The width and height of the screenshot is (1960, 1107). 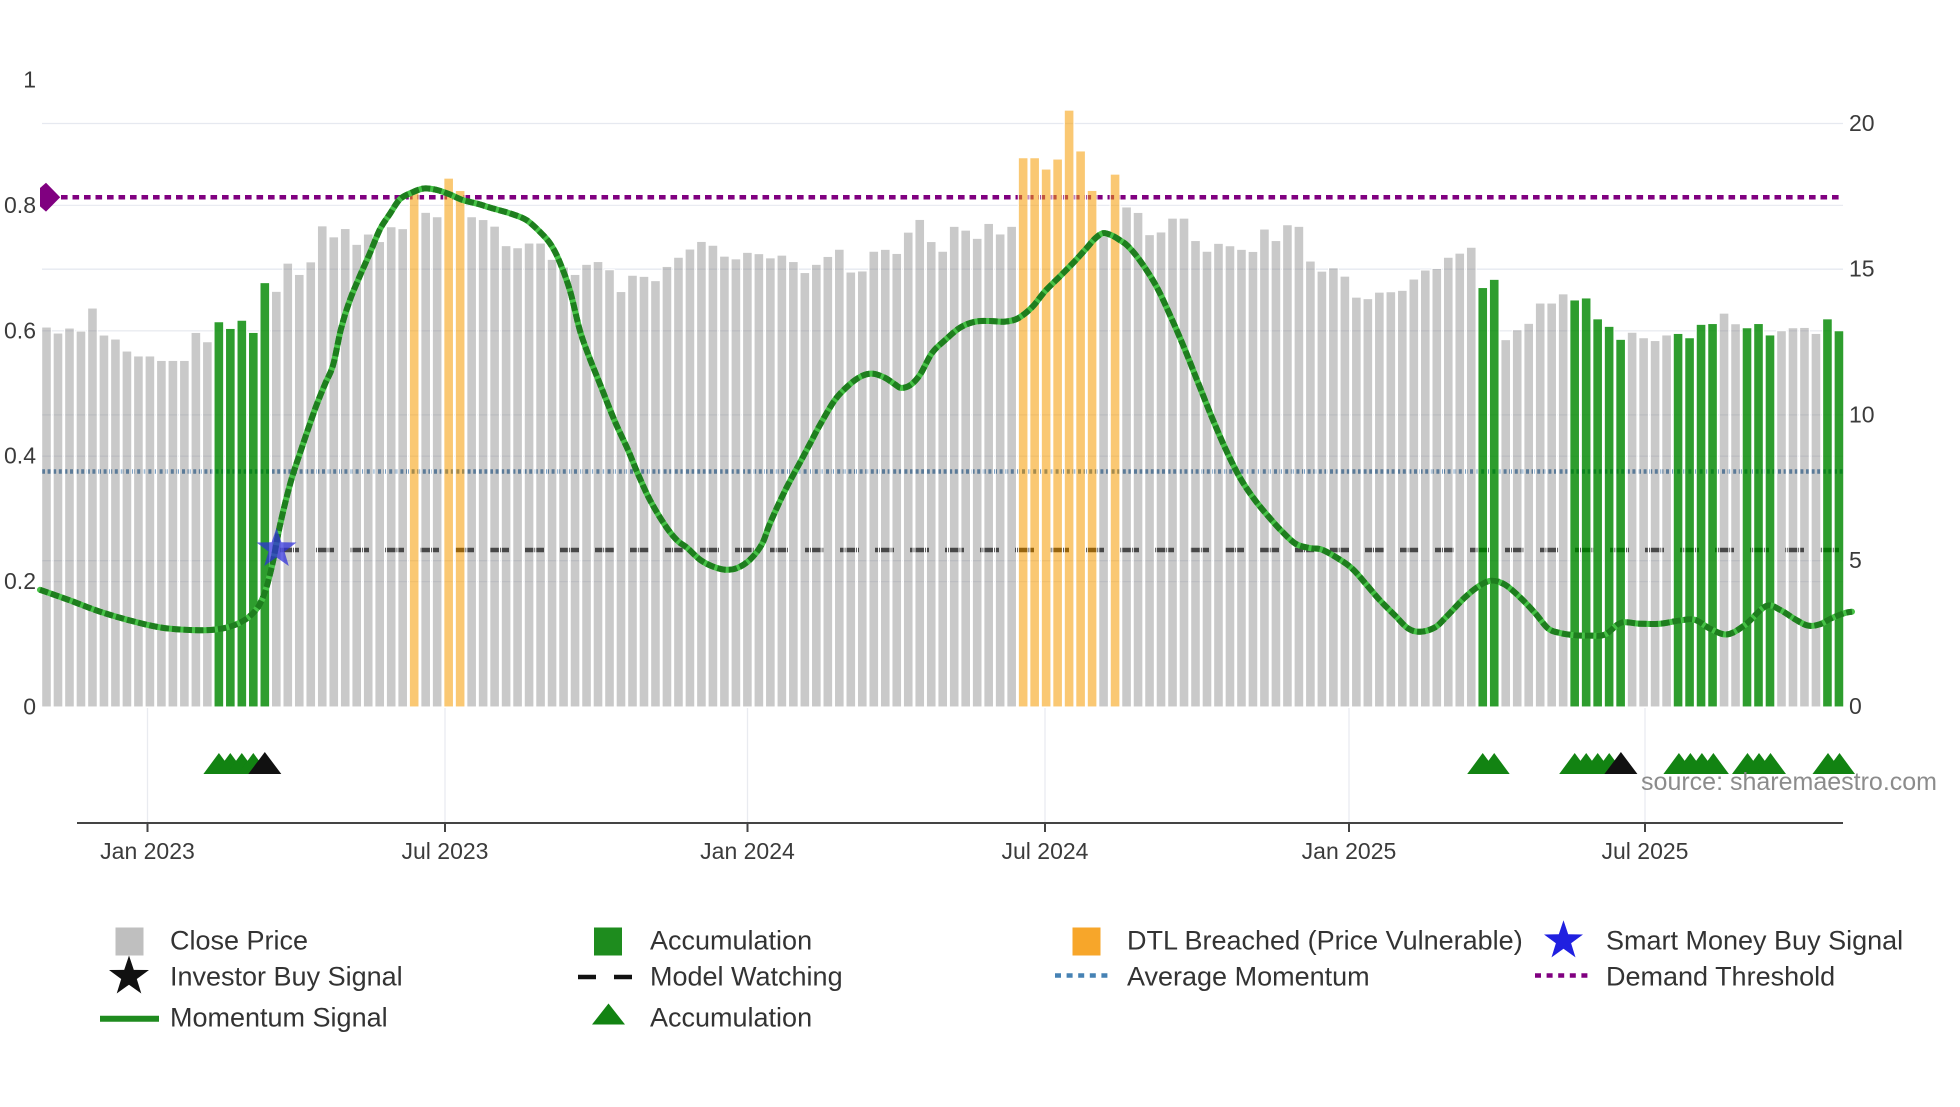 I want to click on svg-text: Momentum Signal, so click(x=279, y=1018).